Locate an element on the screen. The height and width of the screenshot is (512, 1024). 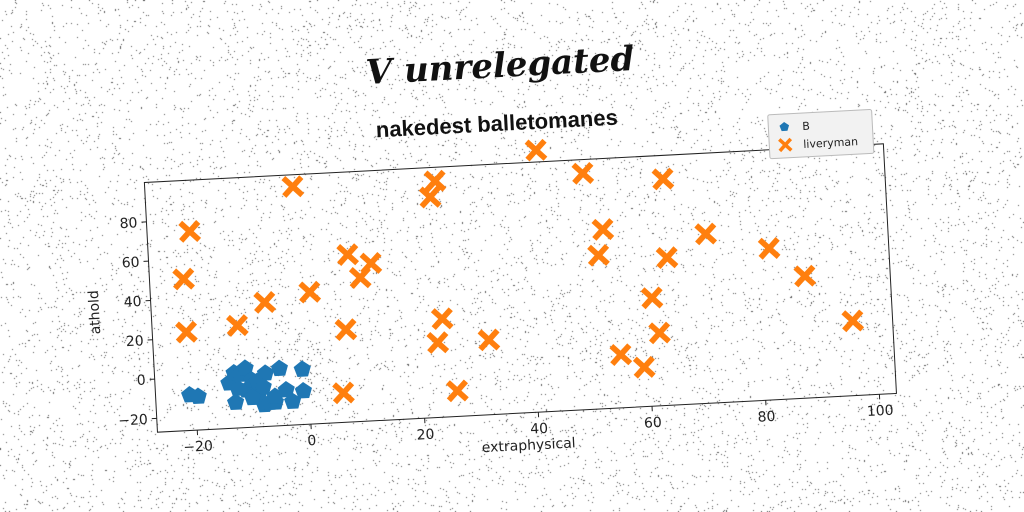
x-tick-label: 100 is located at coordinates (881, 411).